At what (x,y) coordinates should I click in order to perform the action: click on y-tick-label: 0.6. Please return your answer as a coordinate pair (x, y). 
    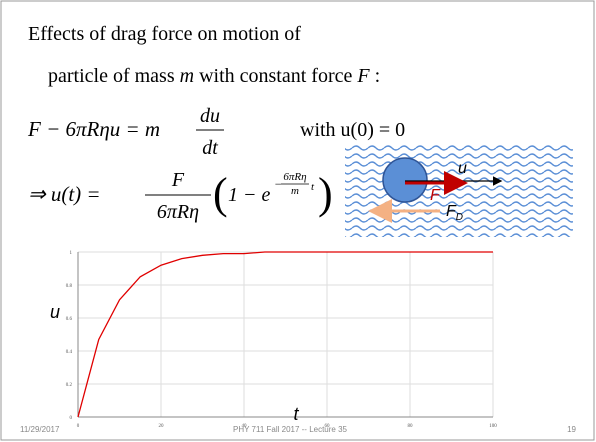
    Looking at the image, I should click on (69, 319).